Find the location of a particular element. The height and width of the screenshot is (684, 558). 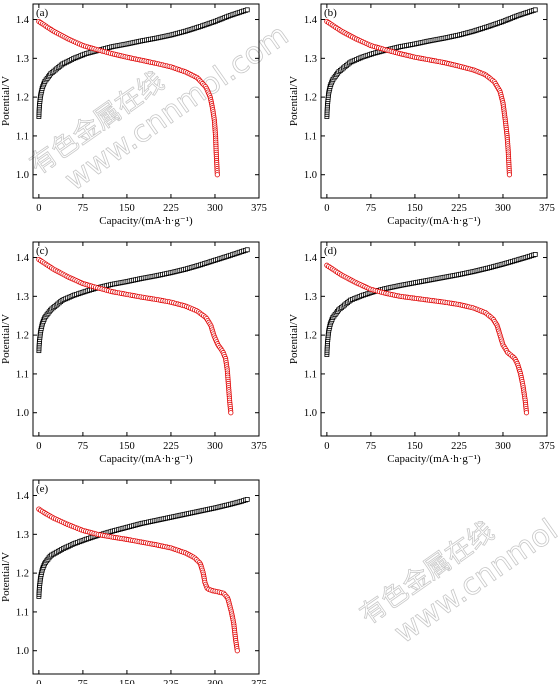

panel-label: (c) is located at coordinates (42, 251).